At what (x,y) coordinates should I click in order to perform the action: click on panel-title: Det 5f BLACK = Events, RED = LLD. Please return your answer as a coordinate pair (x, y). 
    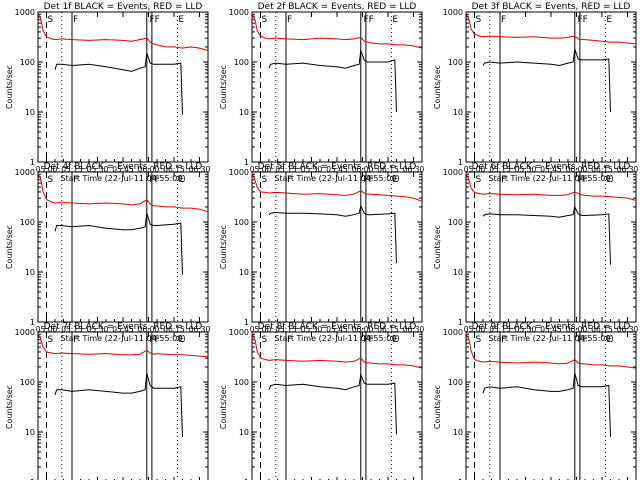
    Looking at the image, I should click on (337, 167).